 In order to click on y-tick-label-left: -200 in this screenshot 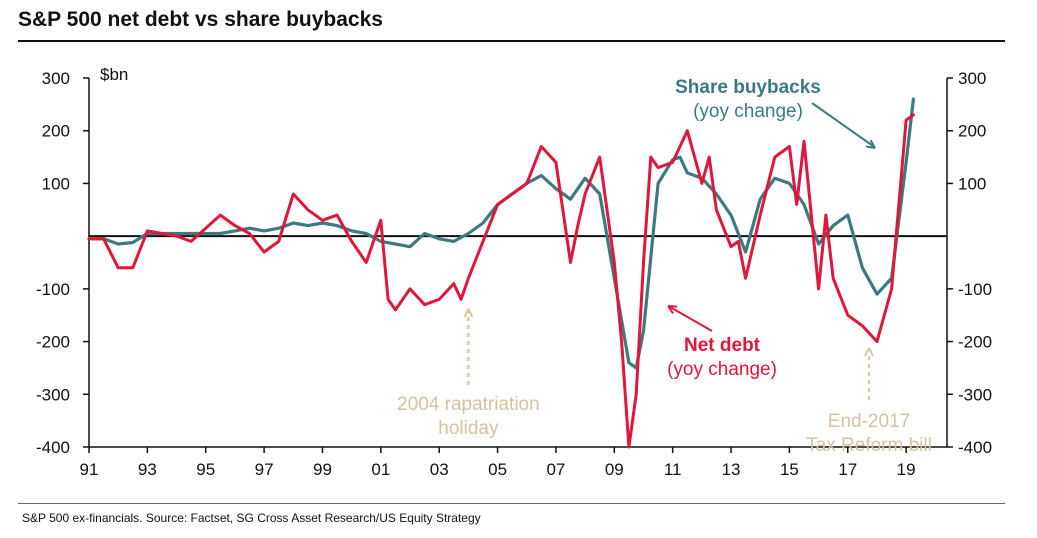, I will do `click(53, 342)`.